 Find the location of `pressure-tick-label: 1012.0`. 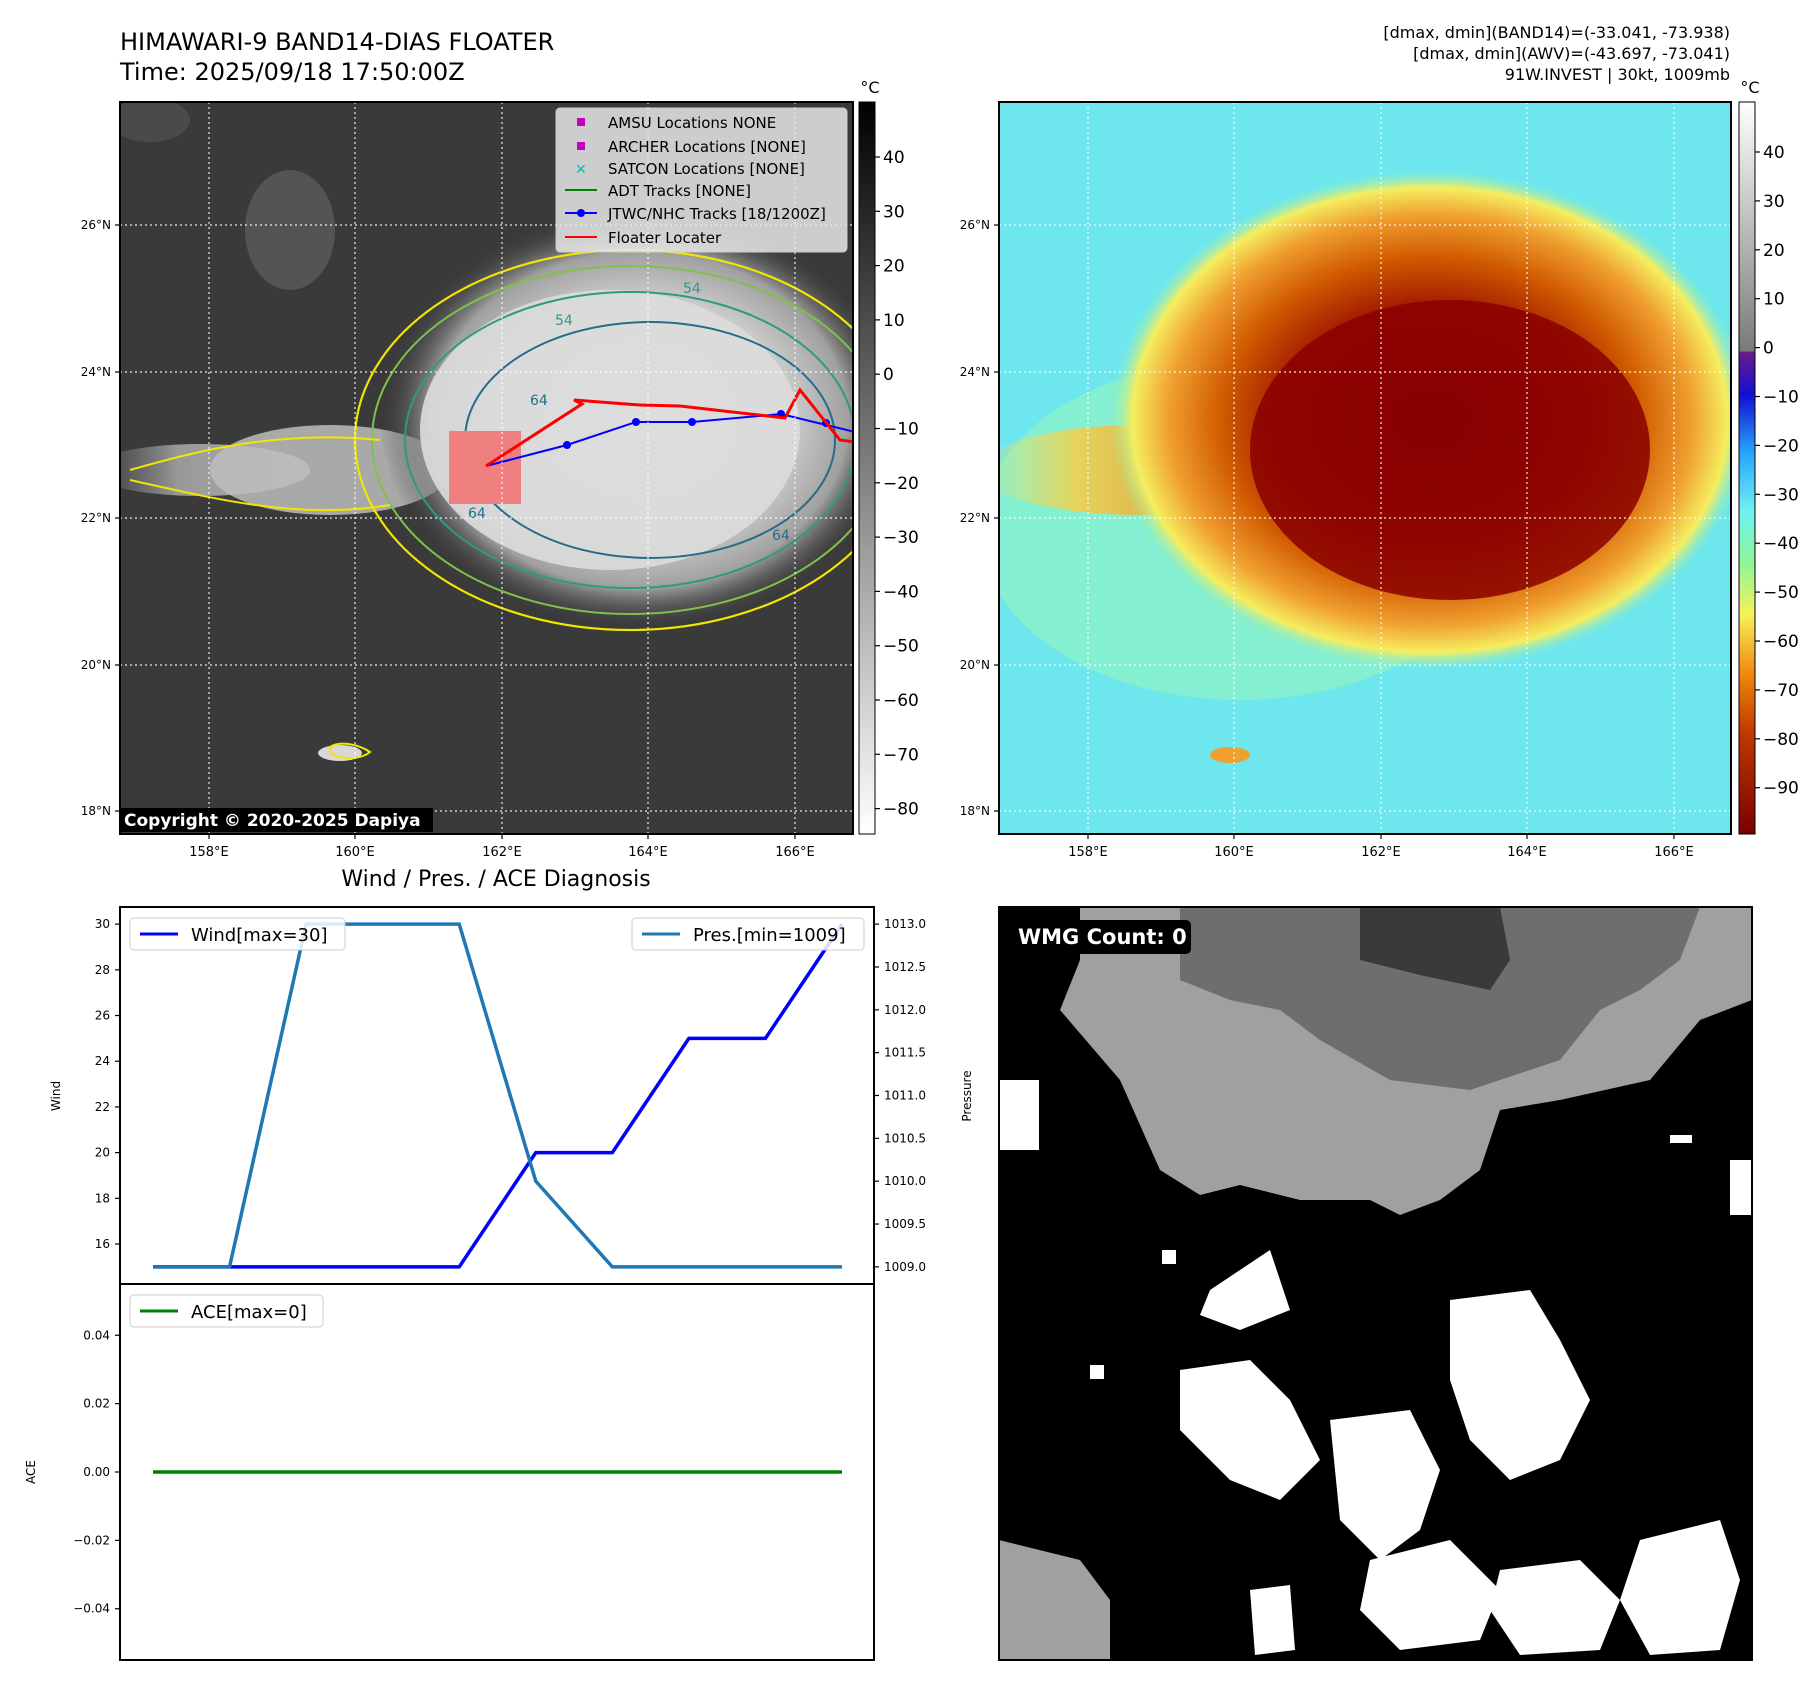

pressure-tick-label: 1012.0 is located at coordinates (905, 1010).